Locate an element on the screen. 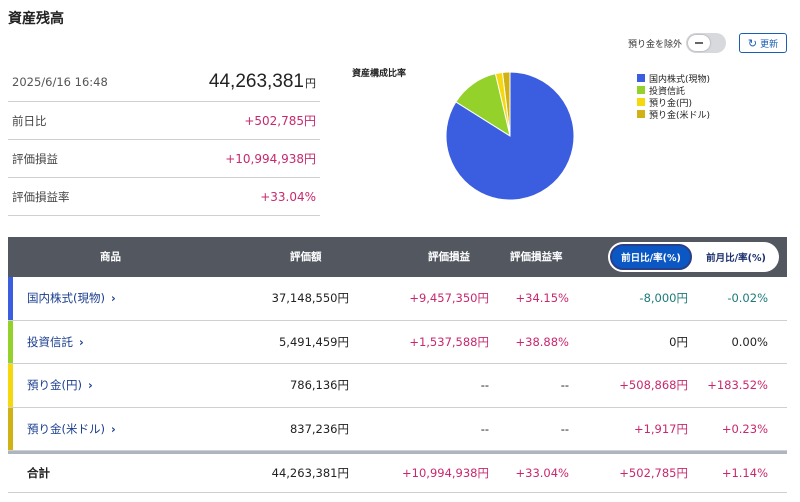 Image resolution: width=800 pixels, height=502 pixels. table-row: 預り金(米ドル) › 837,236円 -- -- +1,917円 +0.23% is located at coordinates (397, 429).